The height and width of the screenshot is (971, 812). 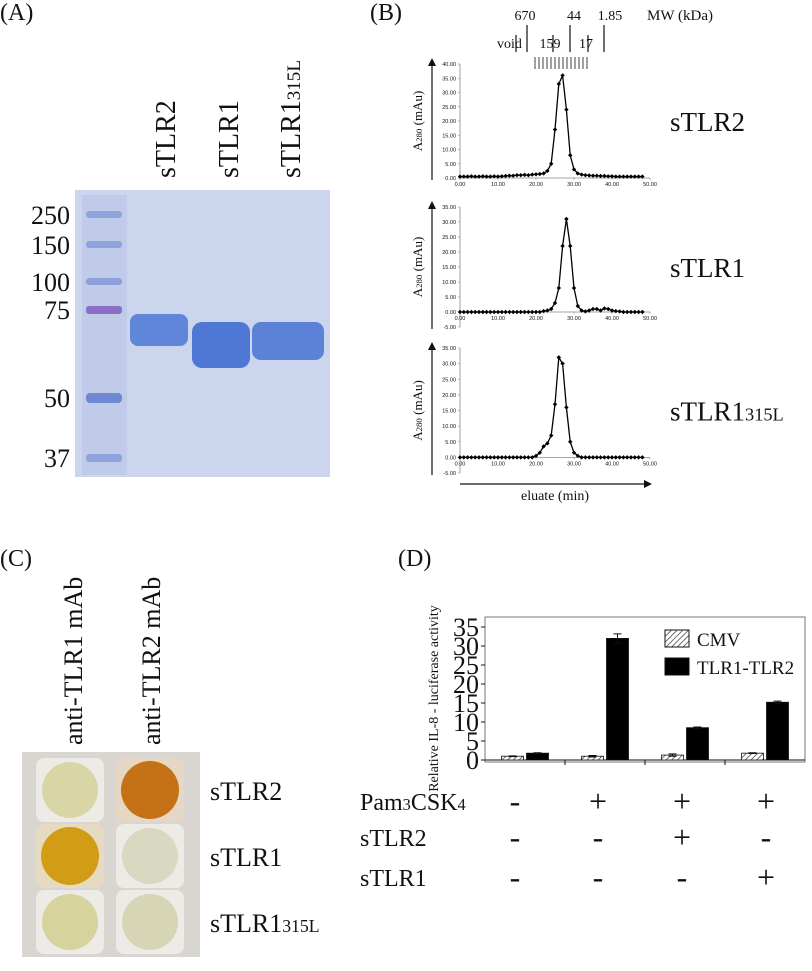 I want to click on column-label: anti-TLR1 mAb, so click(x=73, y=661).